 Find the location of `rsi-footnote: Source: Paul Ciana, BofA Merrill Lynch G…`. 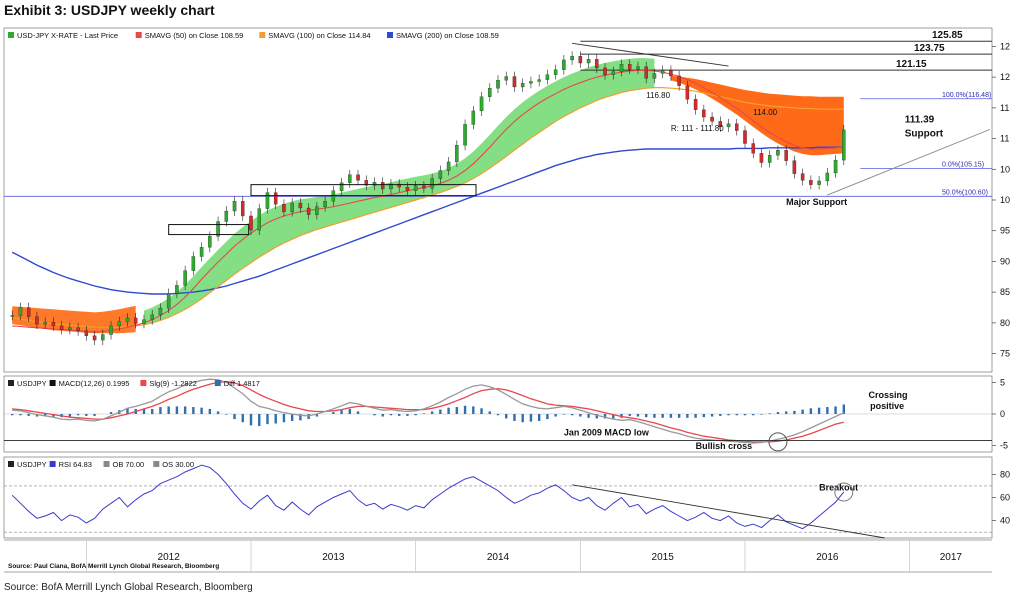

rsi-footnote: Source: Paul Ciana, BofA Merrill Lynch G… is located at coordinates (113, 566).